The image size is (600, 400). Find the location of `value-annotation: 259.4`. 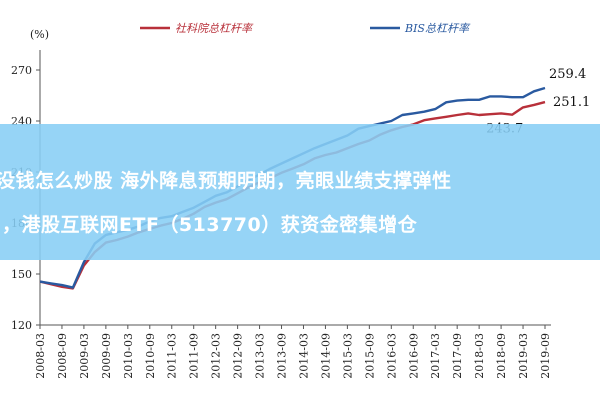

value-annotation: 259.4 is located at coordinates (567, 74).